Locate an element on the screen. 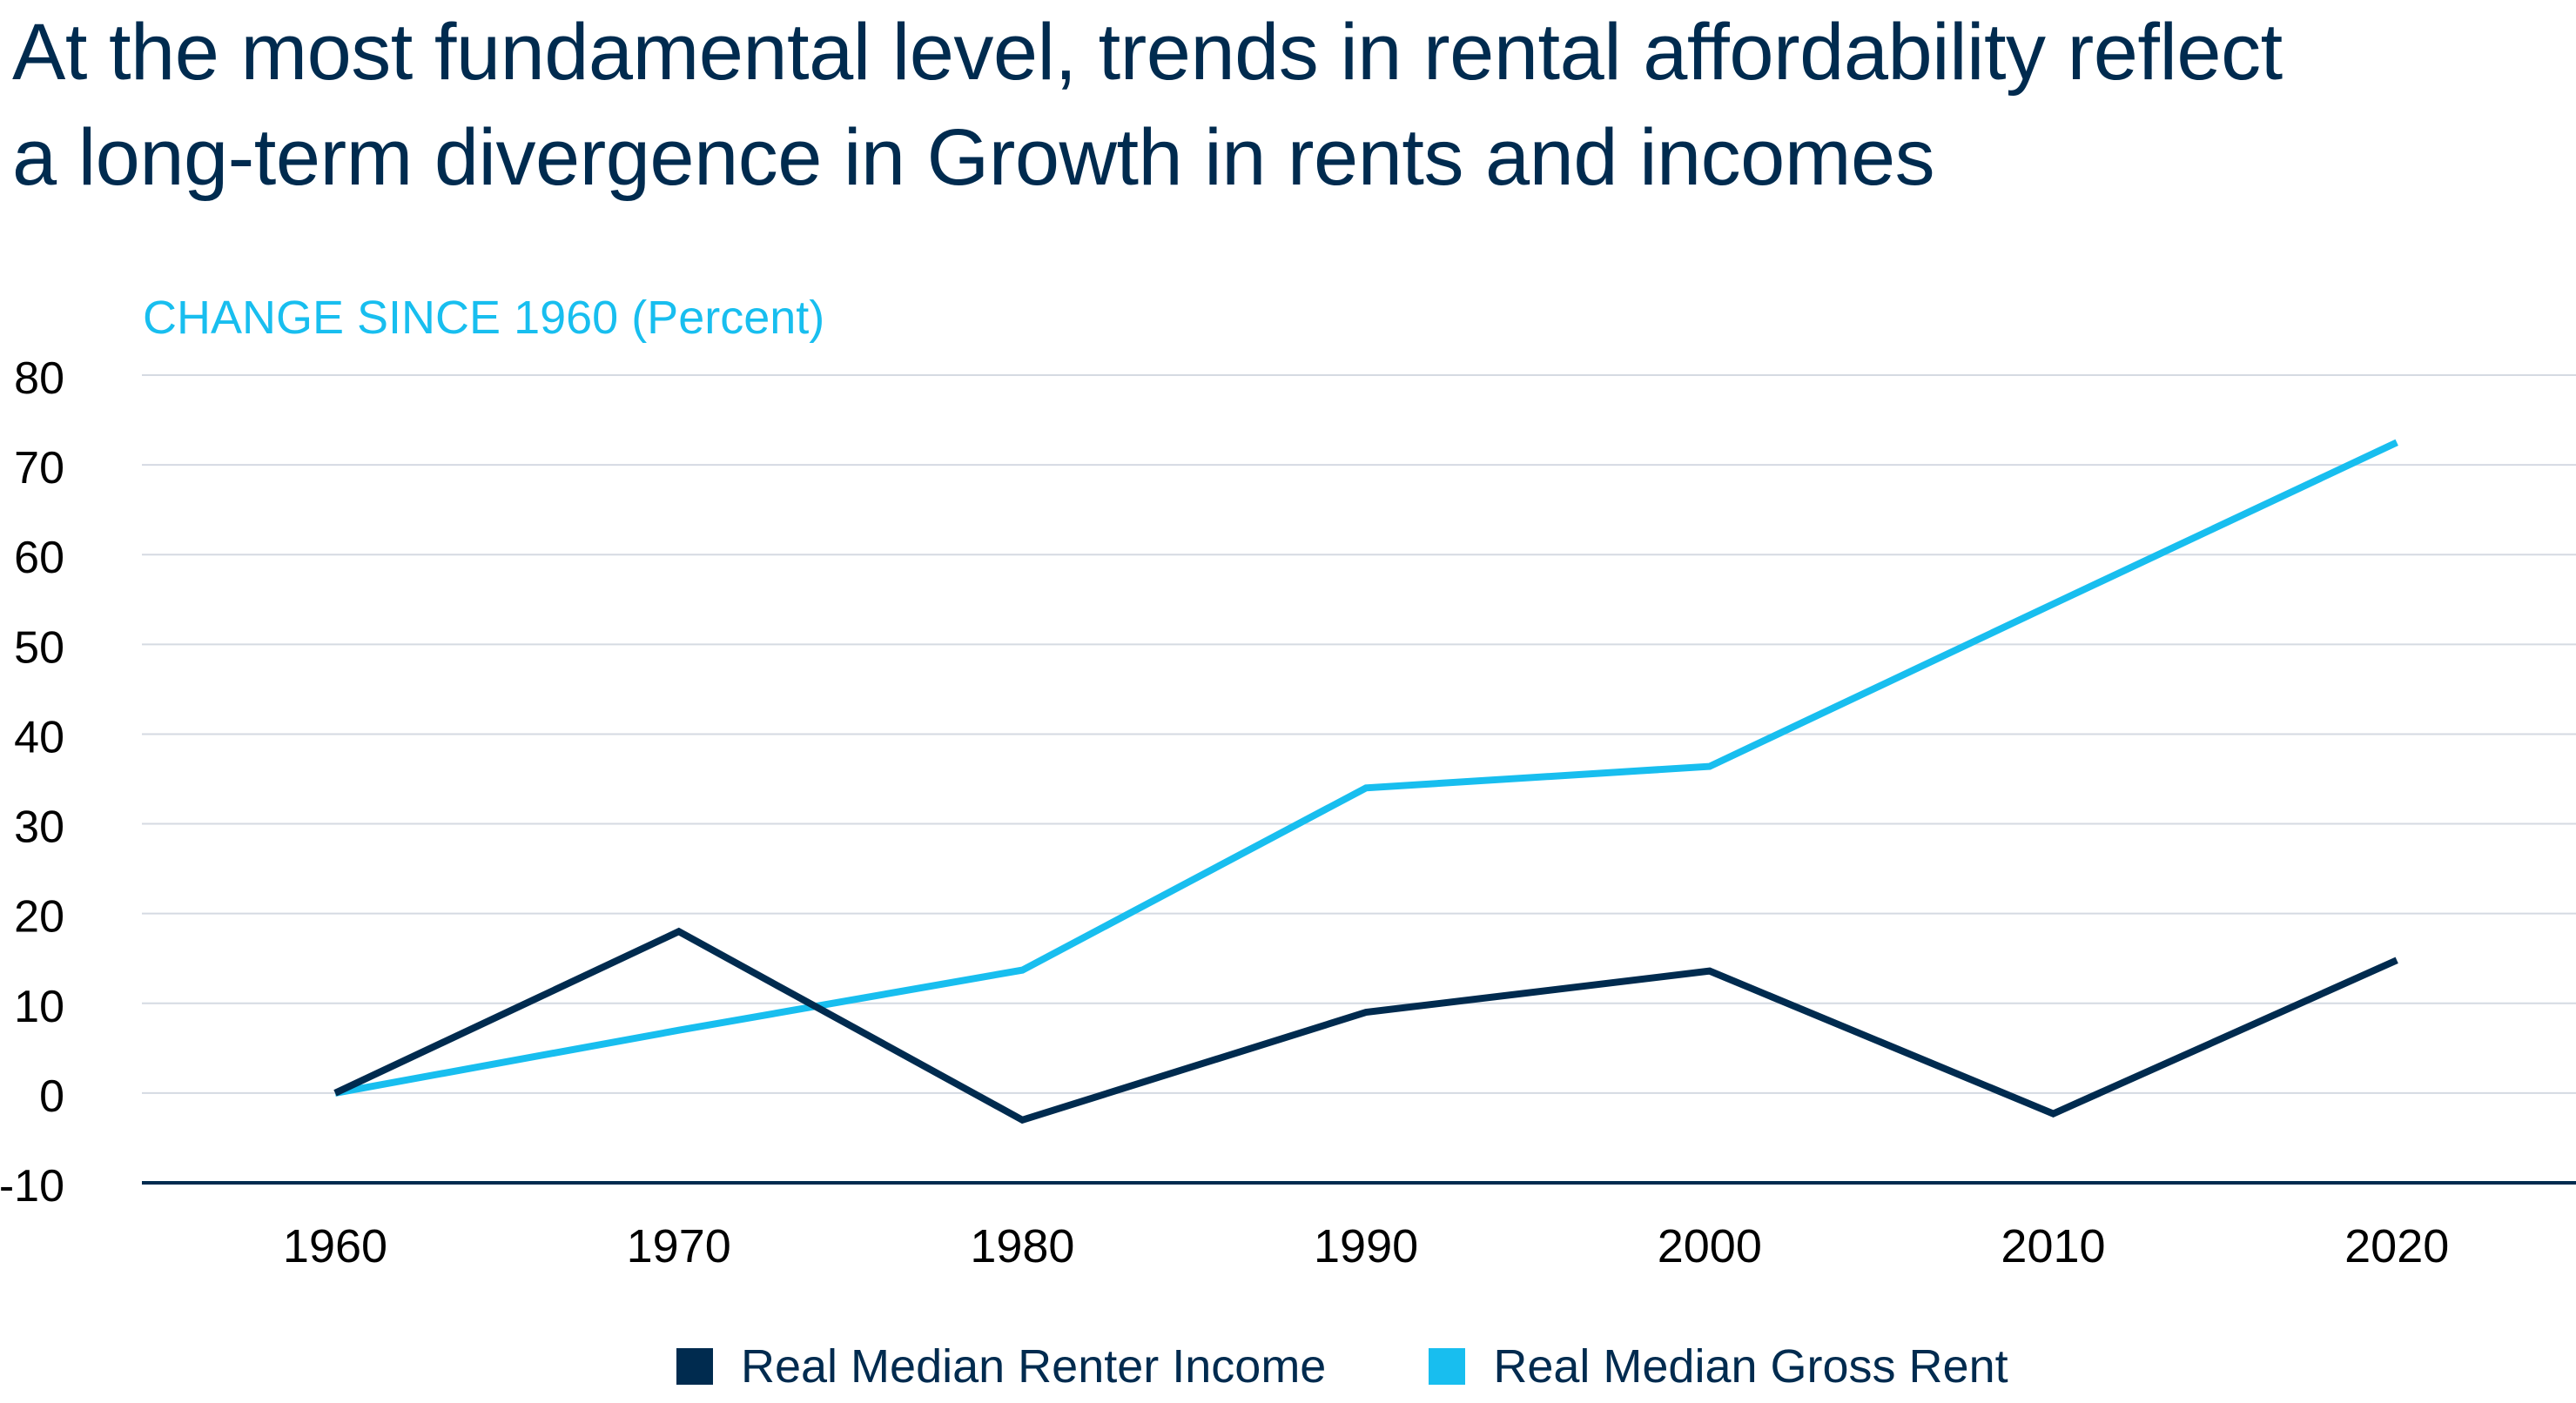 The width and height of the screenshot is (2576, 1403). y-tick-label: 0 is located at coordinates (51, 1096).